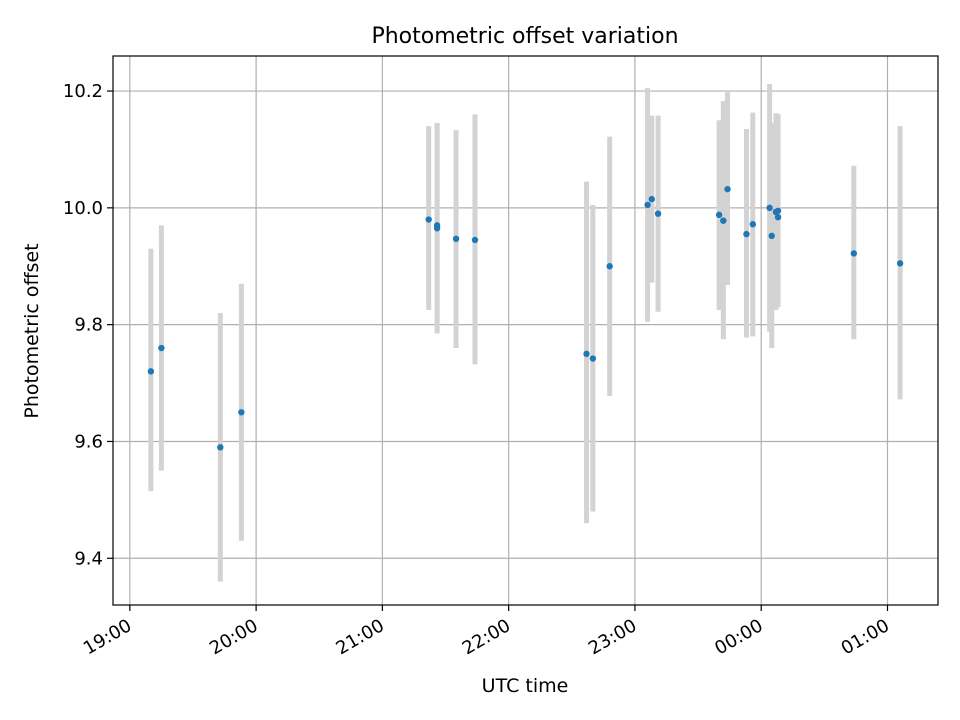 The image size is (960, 720). What do you see at coordinates (88, 558) in the screenshot?
I see `y-tick-label: 9.4` at bounding box center [88, 558].